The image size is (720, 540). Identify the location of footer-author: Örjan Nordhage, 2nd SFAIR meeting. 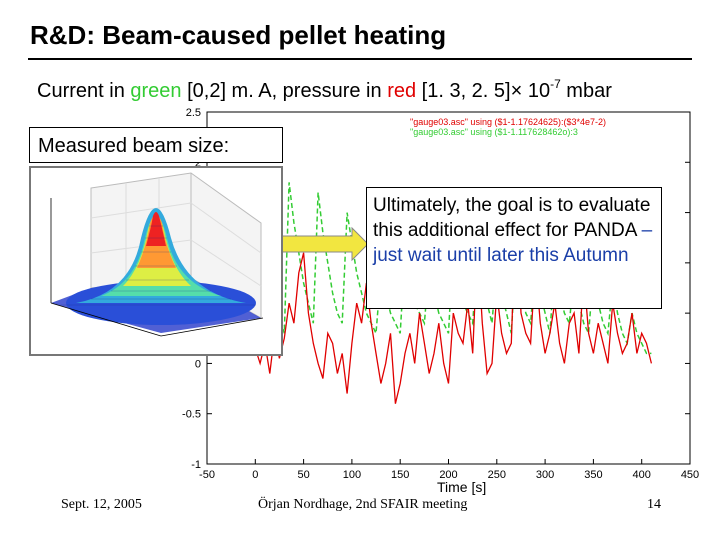
(363, 504).